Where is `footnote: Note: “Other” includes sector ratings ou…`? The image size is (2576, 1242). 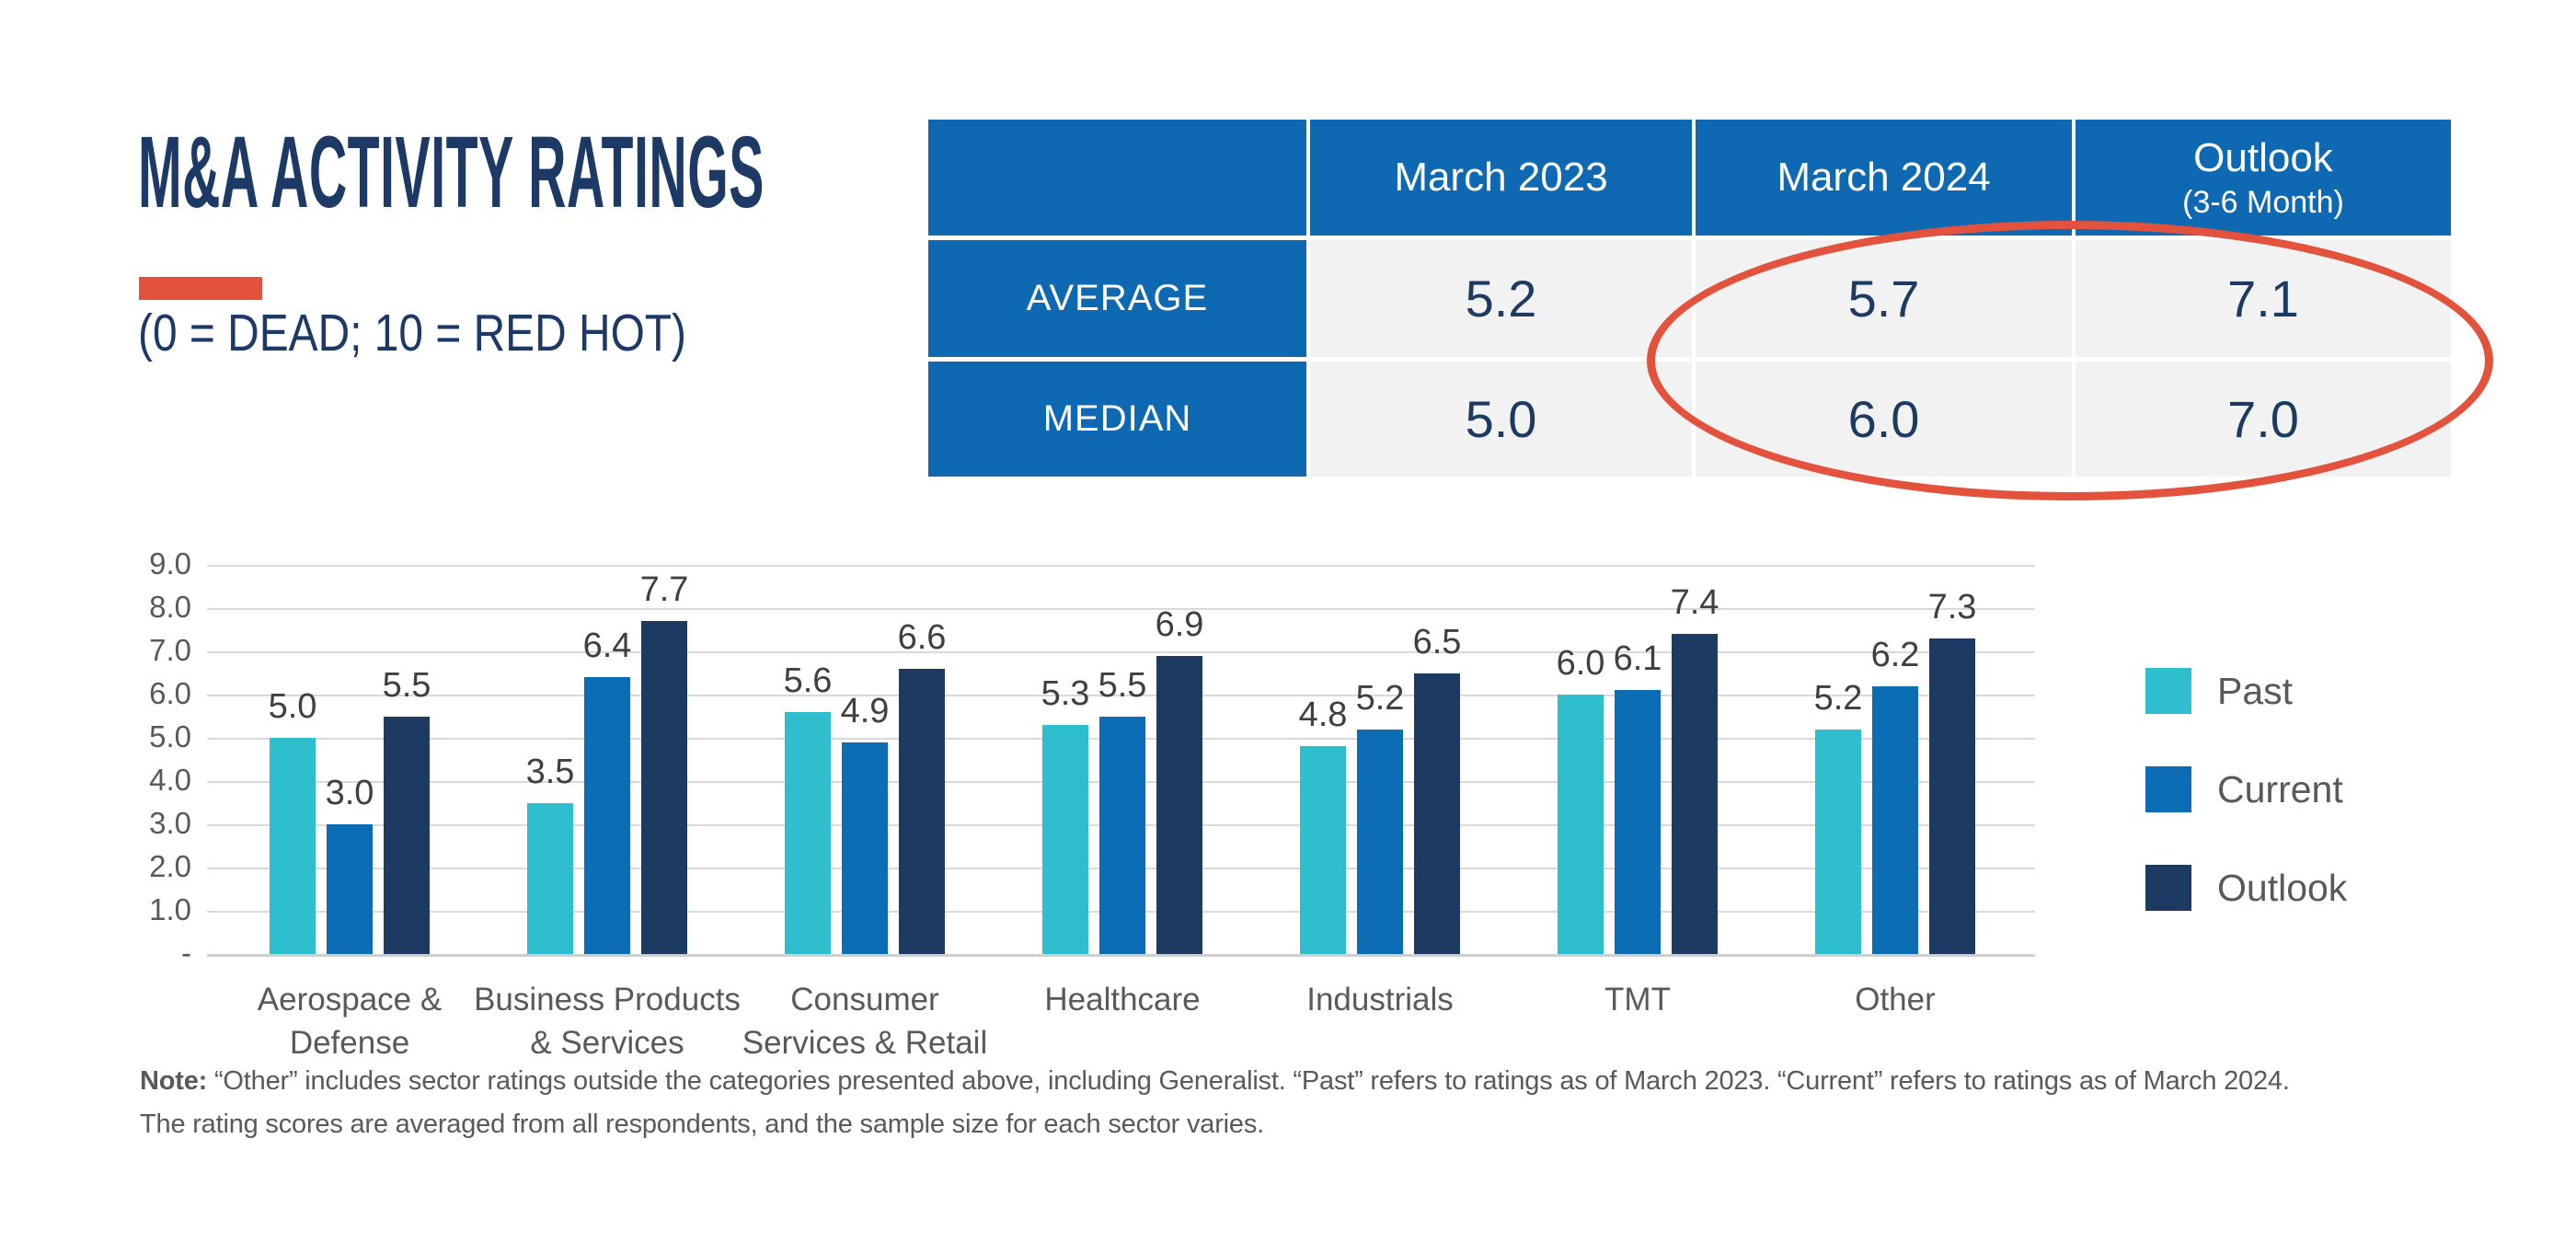 footnote: Note: “Other” includes sector ratings ou… is located at coordinates (1345, 1103).